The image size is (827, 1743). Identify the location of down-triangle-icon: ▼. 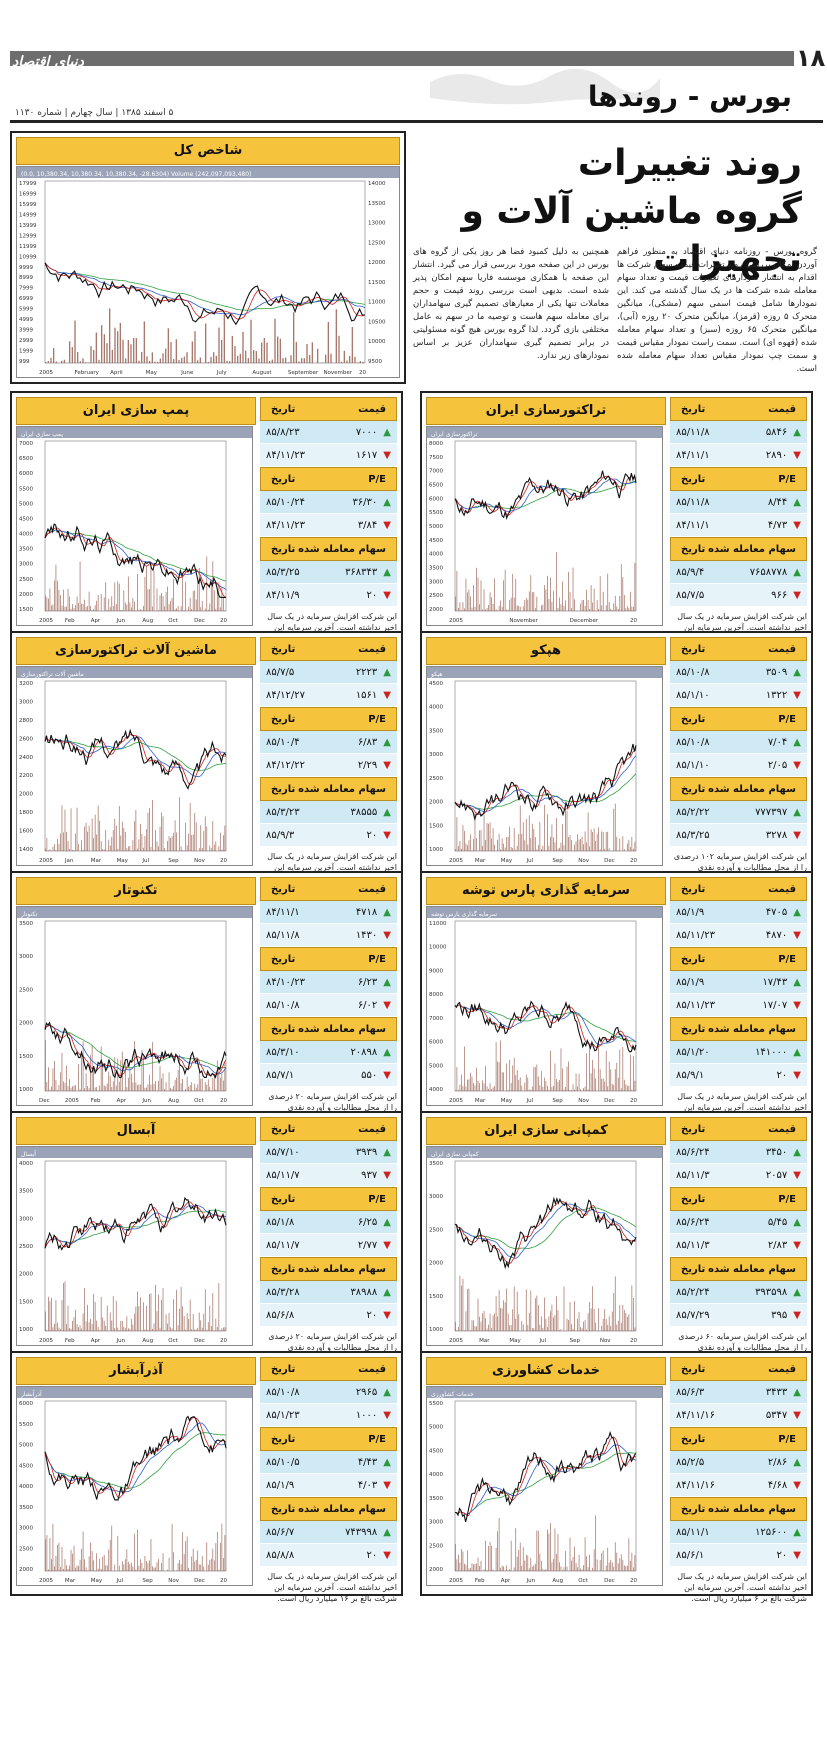
(797, 1315).